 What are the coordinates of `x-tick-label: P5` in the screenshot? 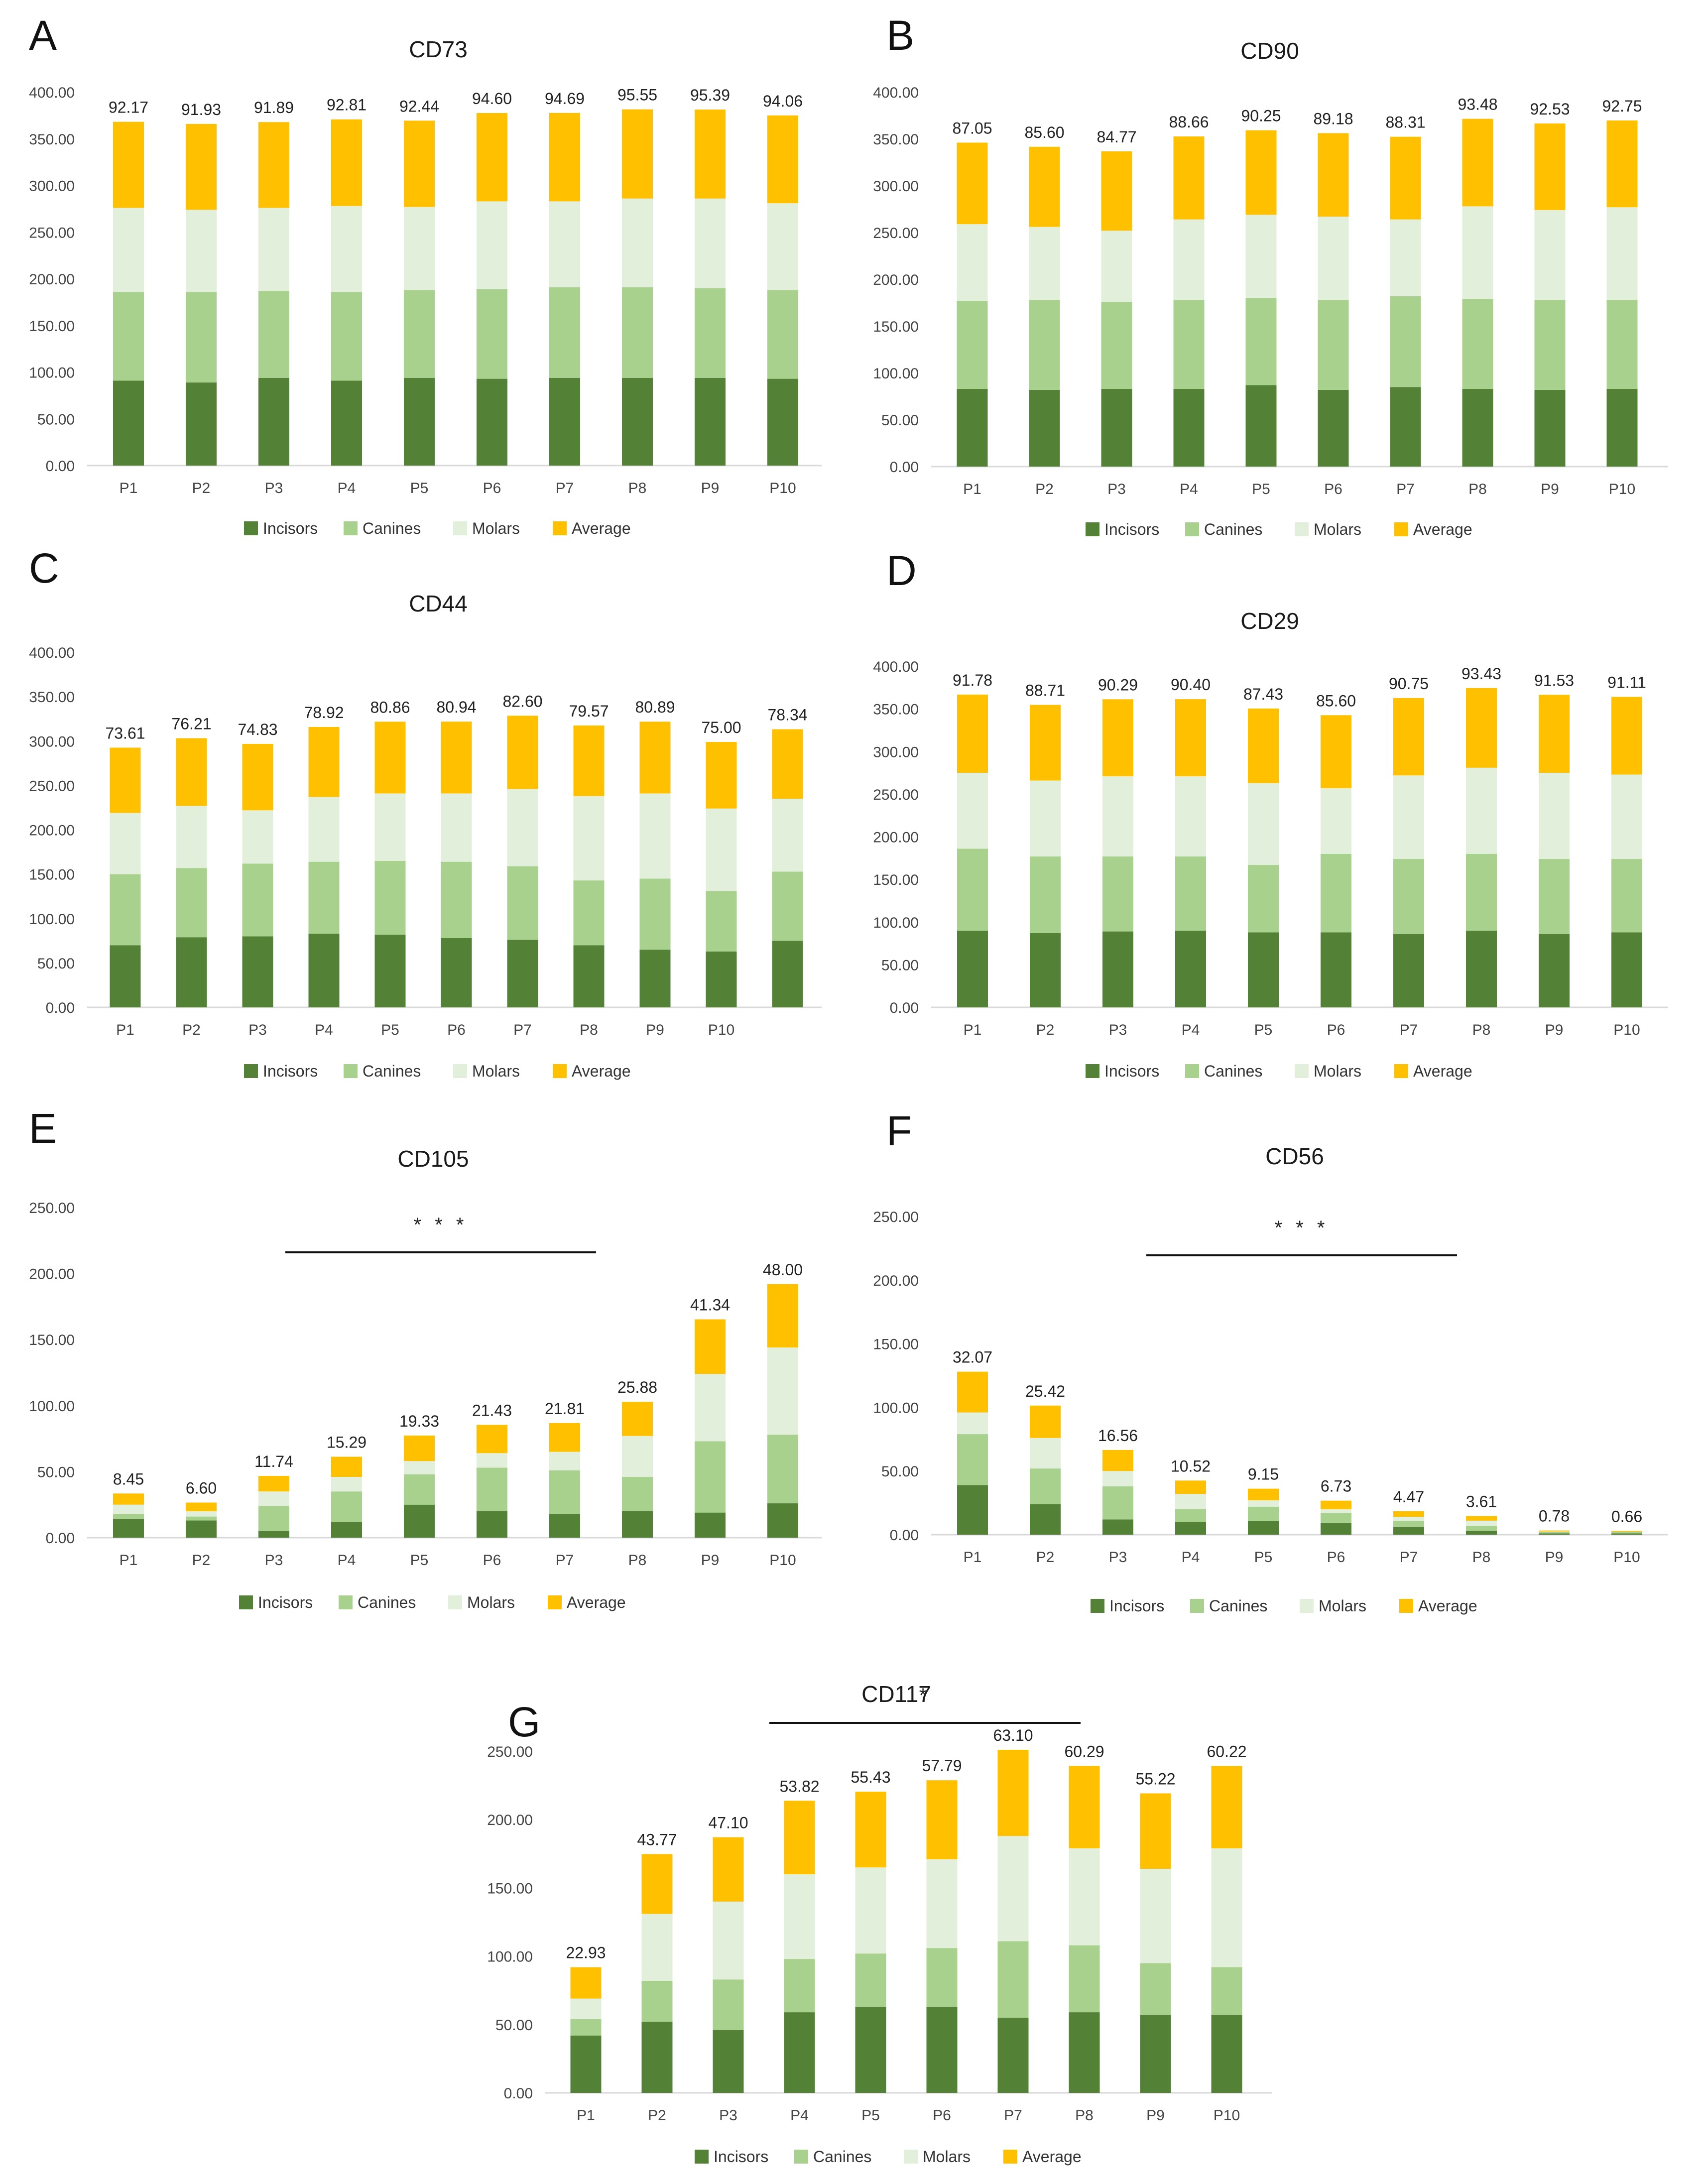 It's located at (1263, 1557).